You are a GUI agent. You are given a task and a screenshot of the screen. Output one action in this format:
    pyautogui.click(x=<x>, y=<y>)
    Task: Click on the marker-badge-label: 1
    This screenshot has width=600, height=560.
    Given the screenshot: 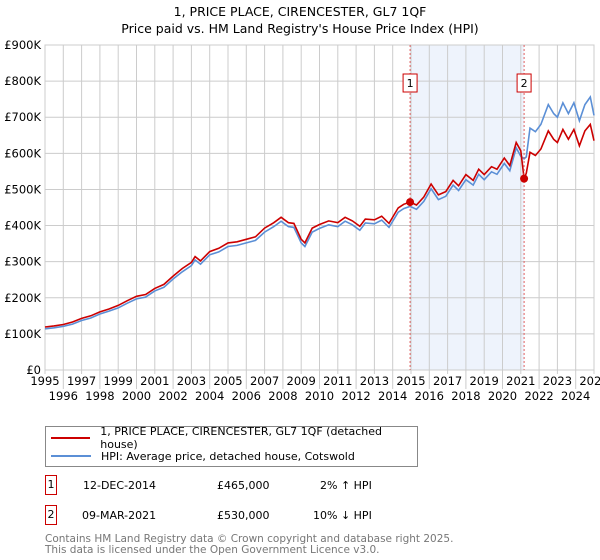 What is the action you would take?
    pyautogui.click(x=410, y=83)
    